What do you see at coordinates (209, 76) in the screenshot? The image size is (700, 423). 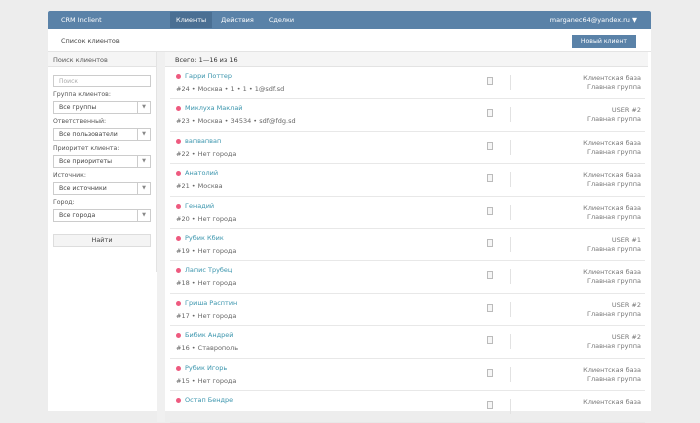 I see `client-name-link: Гарри Поттер` at bounding box center [209, 76].